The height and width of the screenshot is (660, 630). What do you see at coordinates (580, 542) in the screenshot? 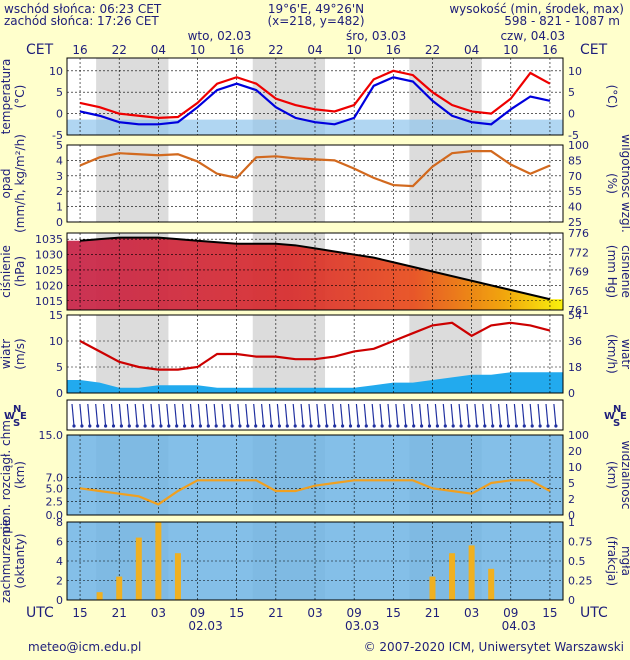
I see `y-tick-label-right: 0.75` at bounding box center [580, 542].